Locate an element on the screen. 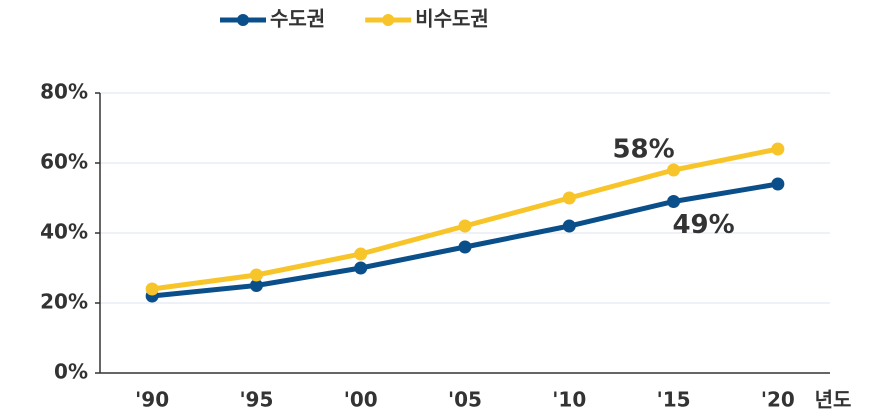  data-label: 49% is located at coordinates (703, 225).